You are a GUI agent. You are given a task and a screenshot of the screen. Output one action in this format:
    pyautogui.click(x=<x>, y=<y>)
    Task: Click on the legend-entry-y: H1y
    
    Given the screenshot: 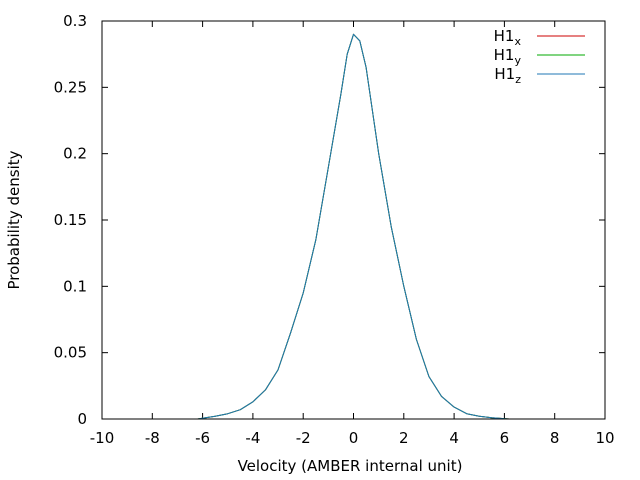 What is the action you would take?
    pyautogui.click(x=539, y=56)
    